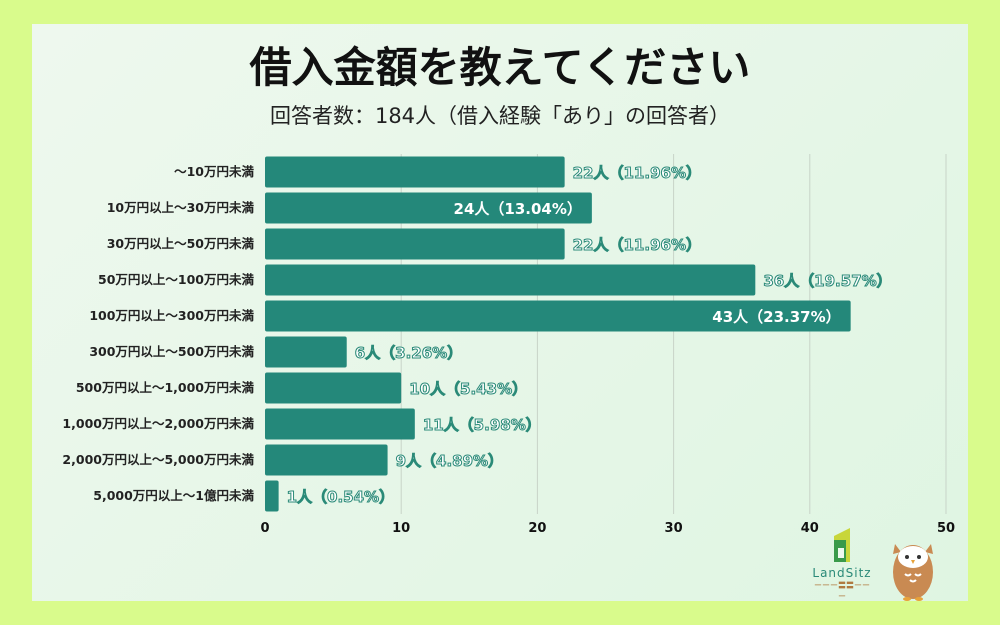 Image resolution: width=1000 pixels, height=625 pixels. Describe the element at coordinates (810, 528) in the screenshot. I see `x-tick-label: 40` at that location.